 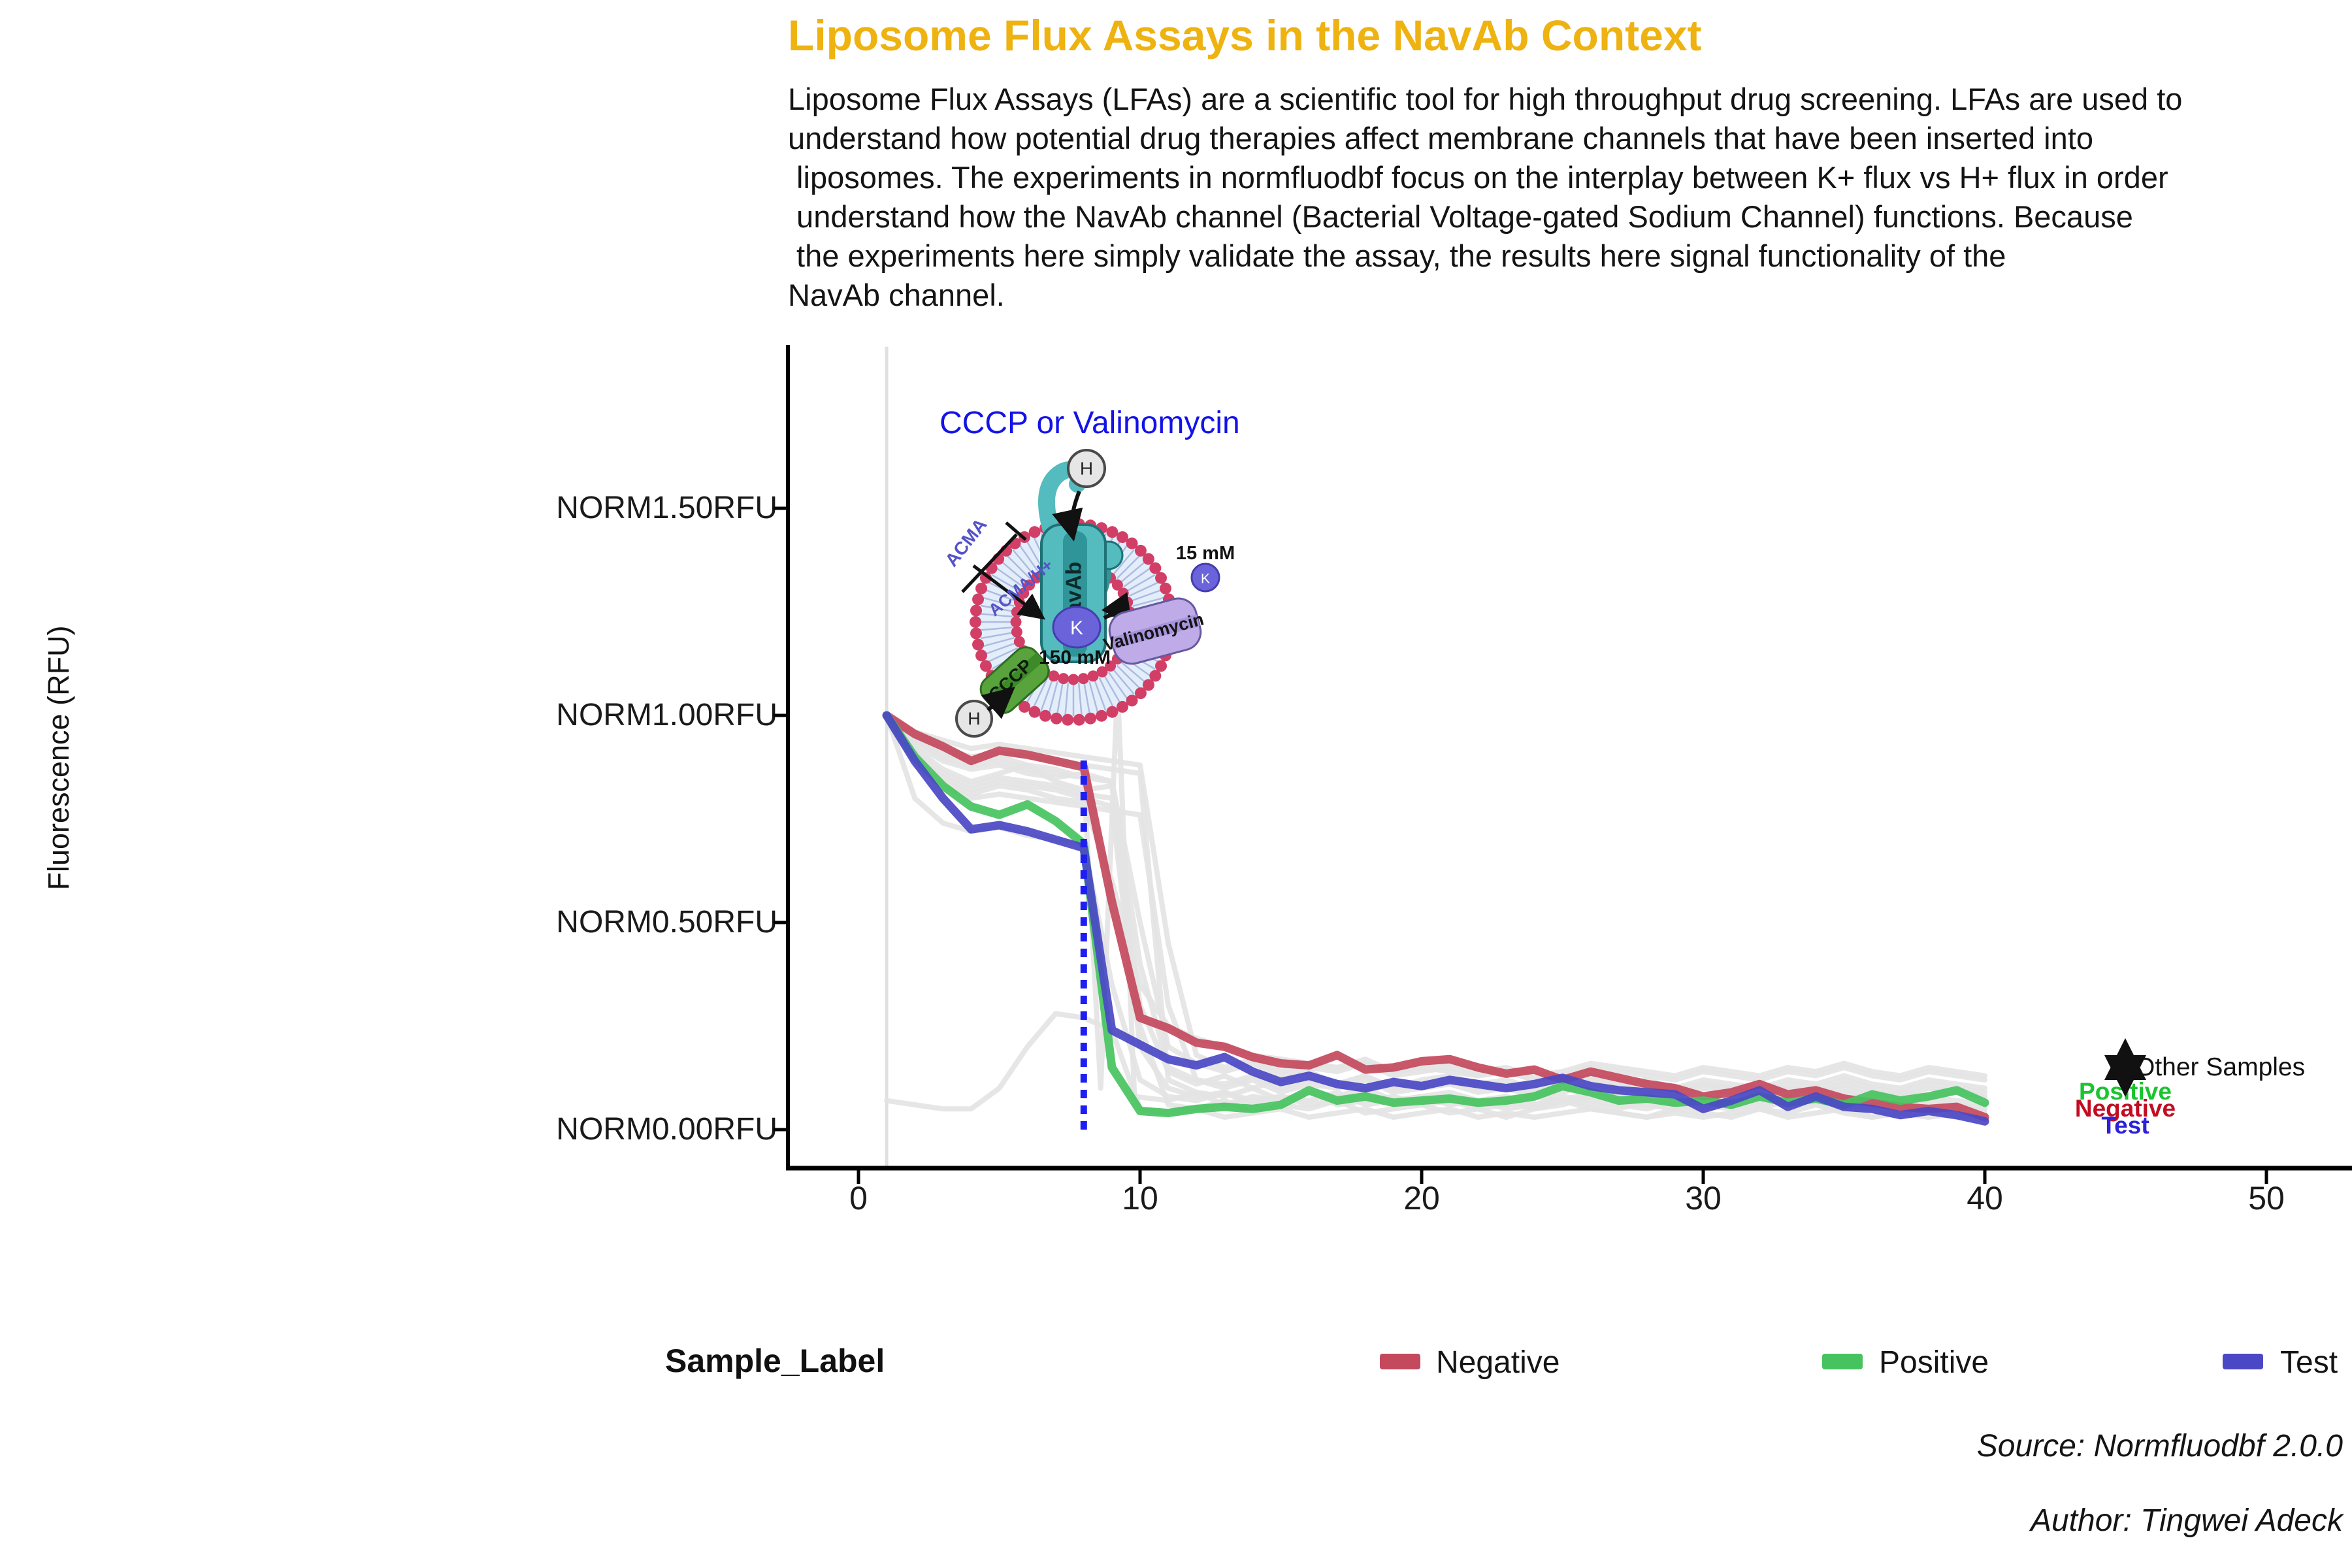 What do you see at coordinates (1205, 553) in the screenshot?
I see `conc-outside-label: 15 mM` at bounding box center [1205, 553].